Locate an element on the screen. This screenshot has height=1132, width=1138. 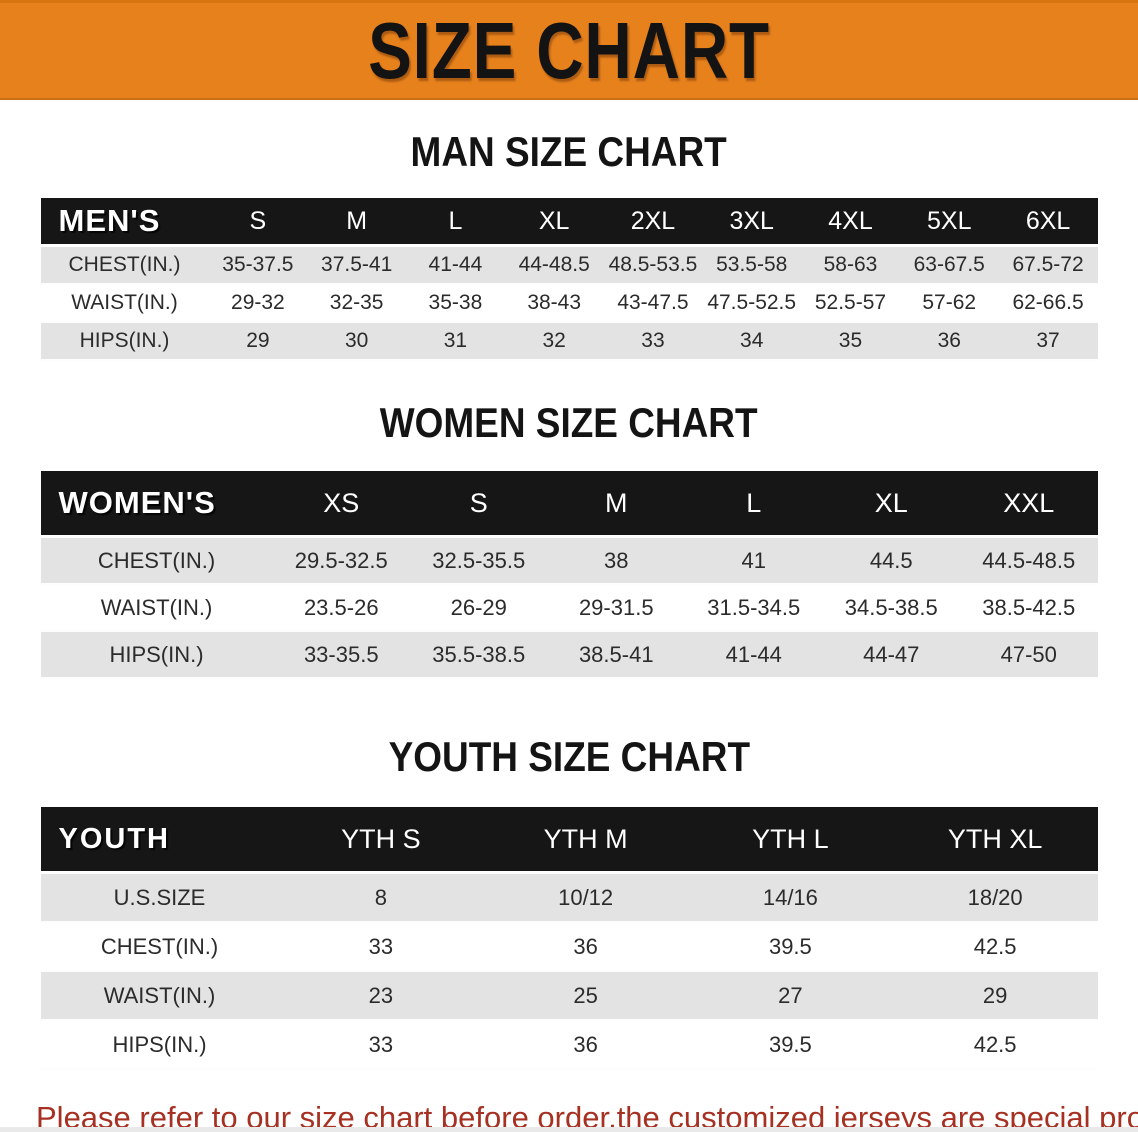
women-section-heading: WOMEN SIZE CHART is located at coordinates (569, 422).